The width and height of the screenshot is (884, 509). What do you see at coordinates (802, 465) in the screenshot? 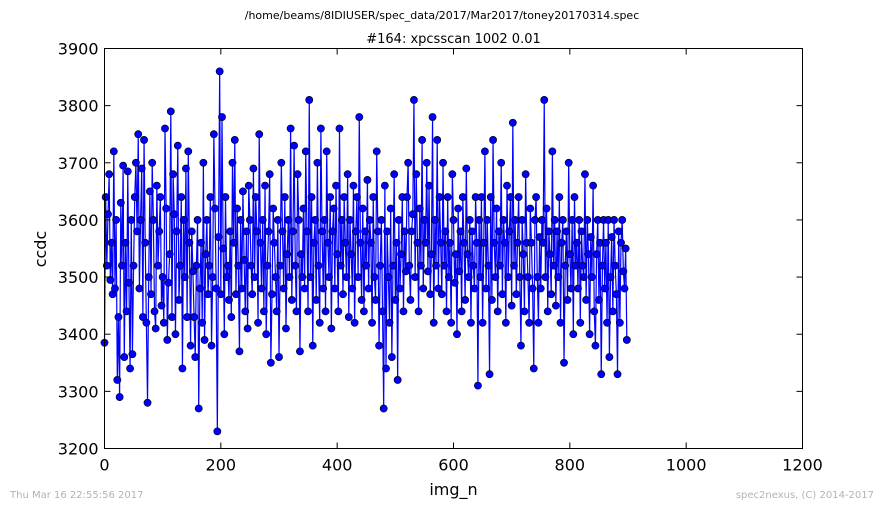
I see `x-tick-label: 1200` at bounding box center [802, 465].